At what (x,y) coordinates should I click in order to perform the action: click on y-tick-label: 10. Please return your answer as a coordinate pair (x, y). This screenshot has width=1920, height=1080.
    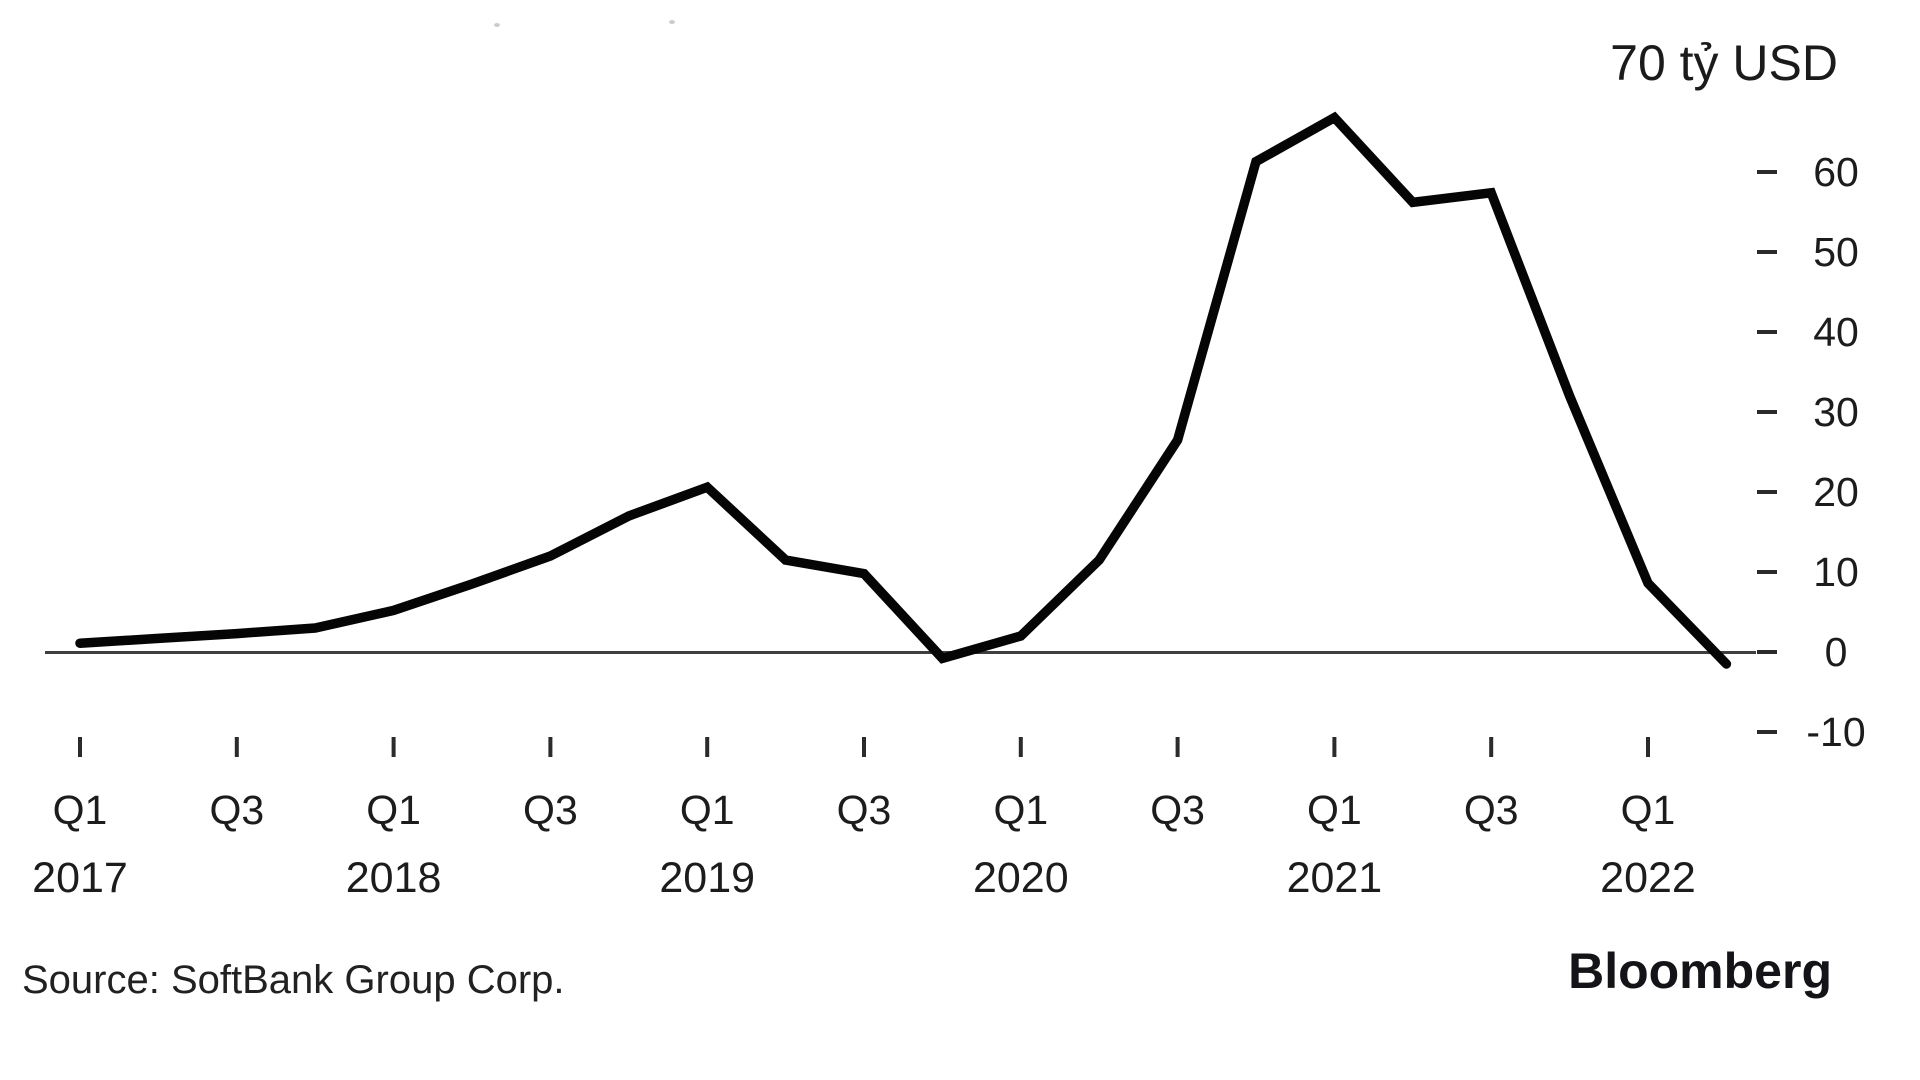
    Looking at the image, I should click on (1836, 572).